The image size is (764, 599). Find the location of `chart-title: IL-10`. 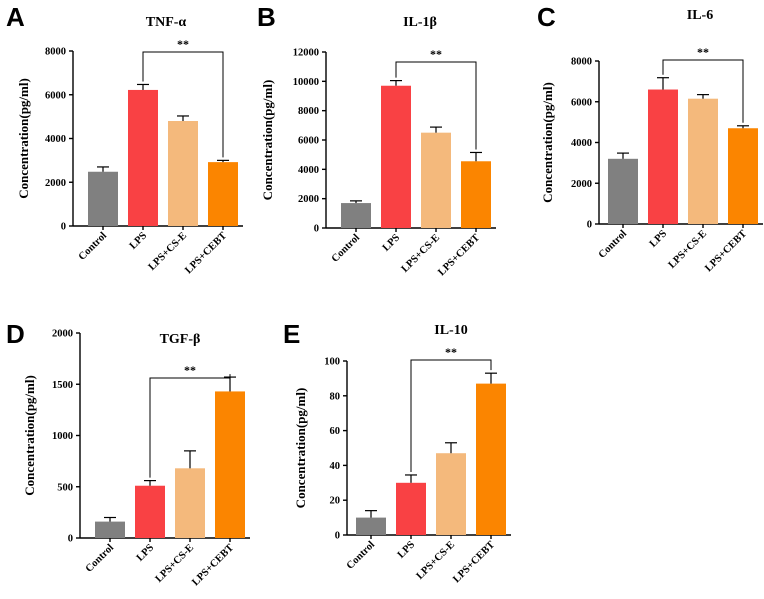

chart-title: IL-10 is located at coordinates (450, 330).